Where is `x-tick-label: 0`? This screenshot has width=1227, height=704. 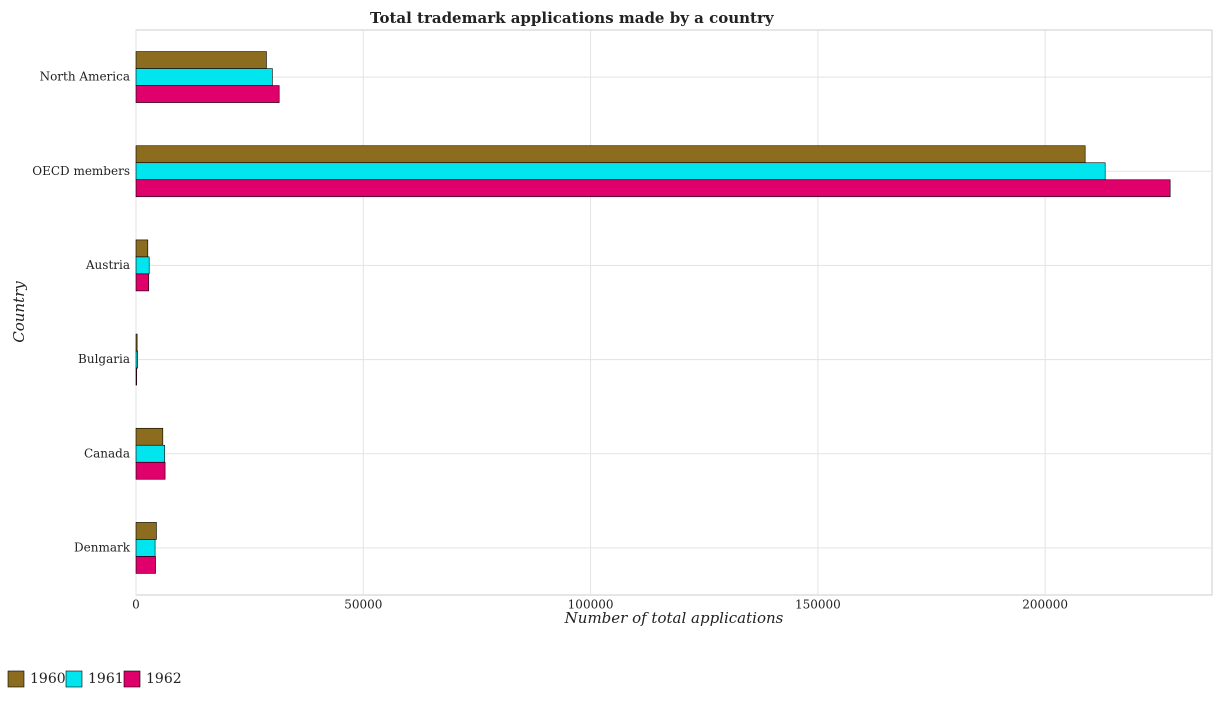 x-tick-label: 0 is located at coordinates (136, 605).